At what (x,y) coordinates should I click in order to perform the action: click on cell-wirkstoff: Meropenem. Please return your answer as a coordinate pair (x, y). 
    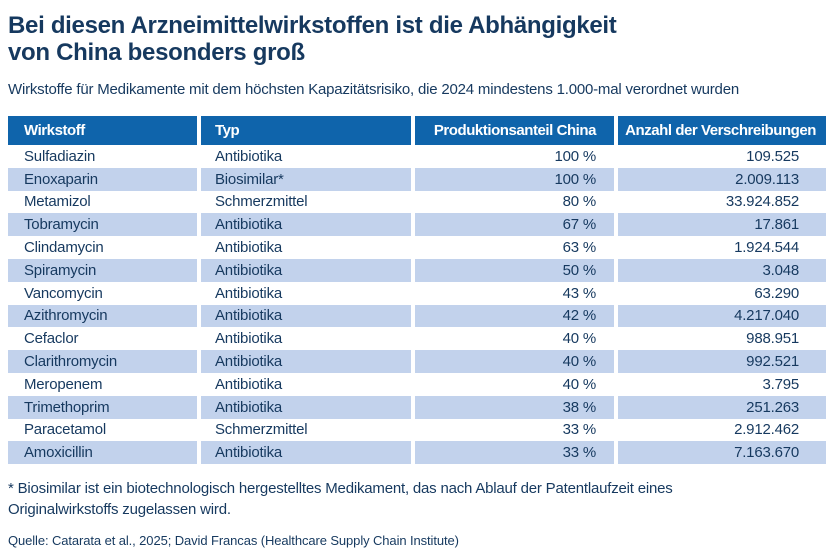
    Looking at the image, I should click on (63, 384).